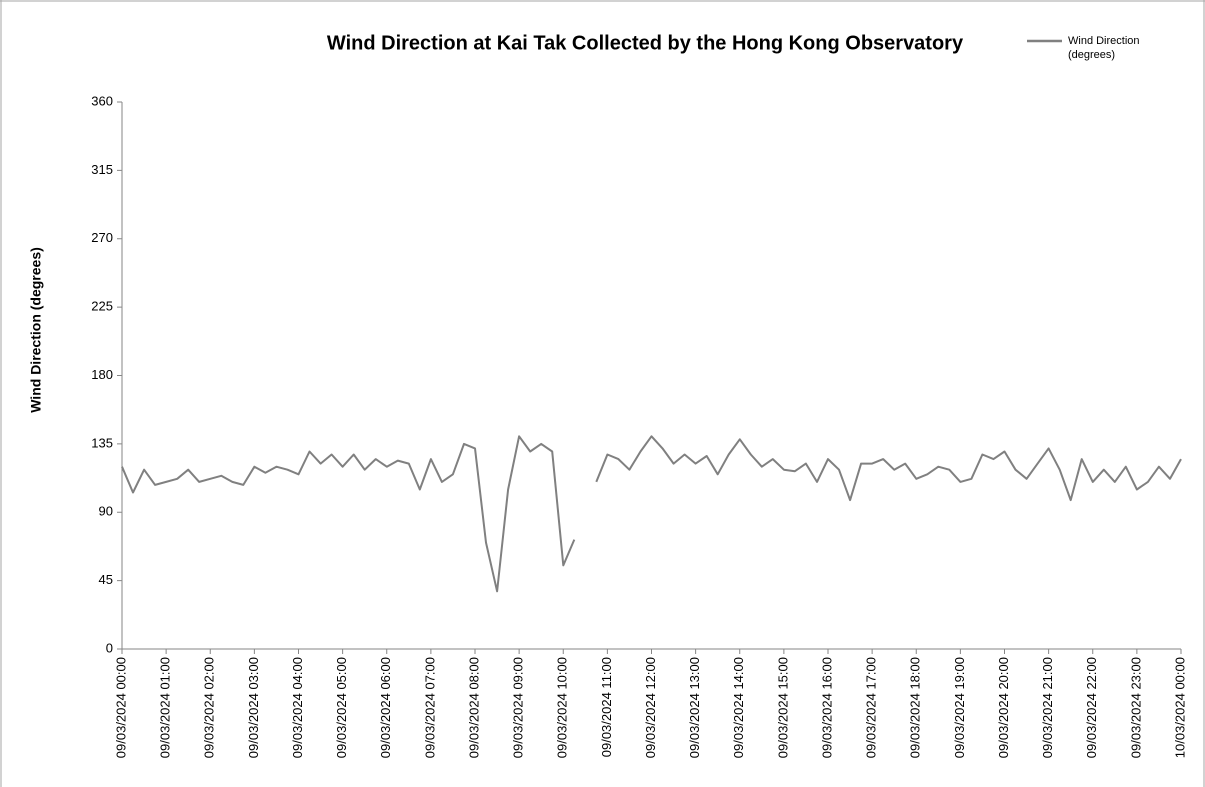  I want to click on y-tick-label: 135, so click(102, 442).